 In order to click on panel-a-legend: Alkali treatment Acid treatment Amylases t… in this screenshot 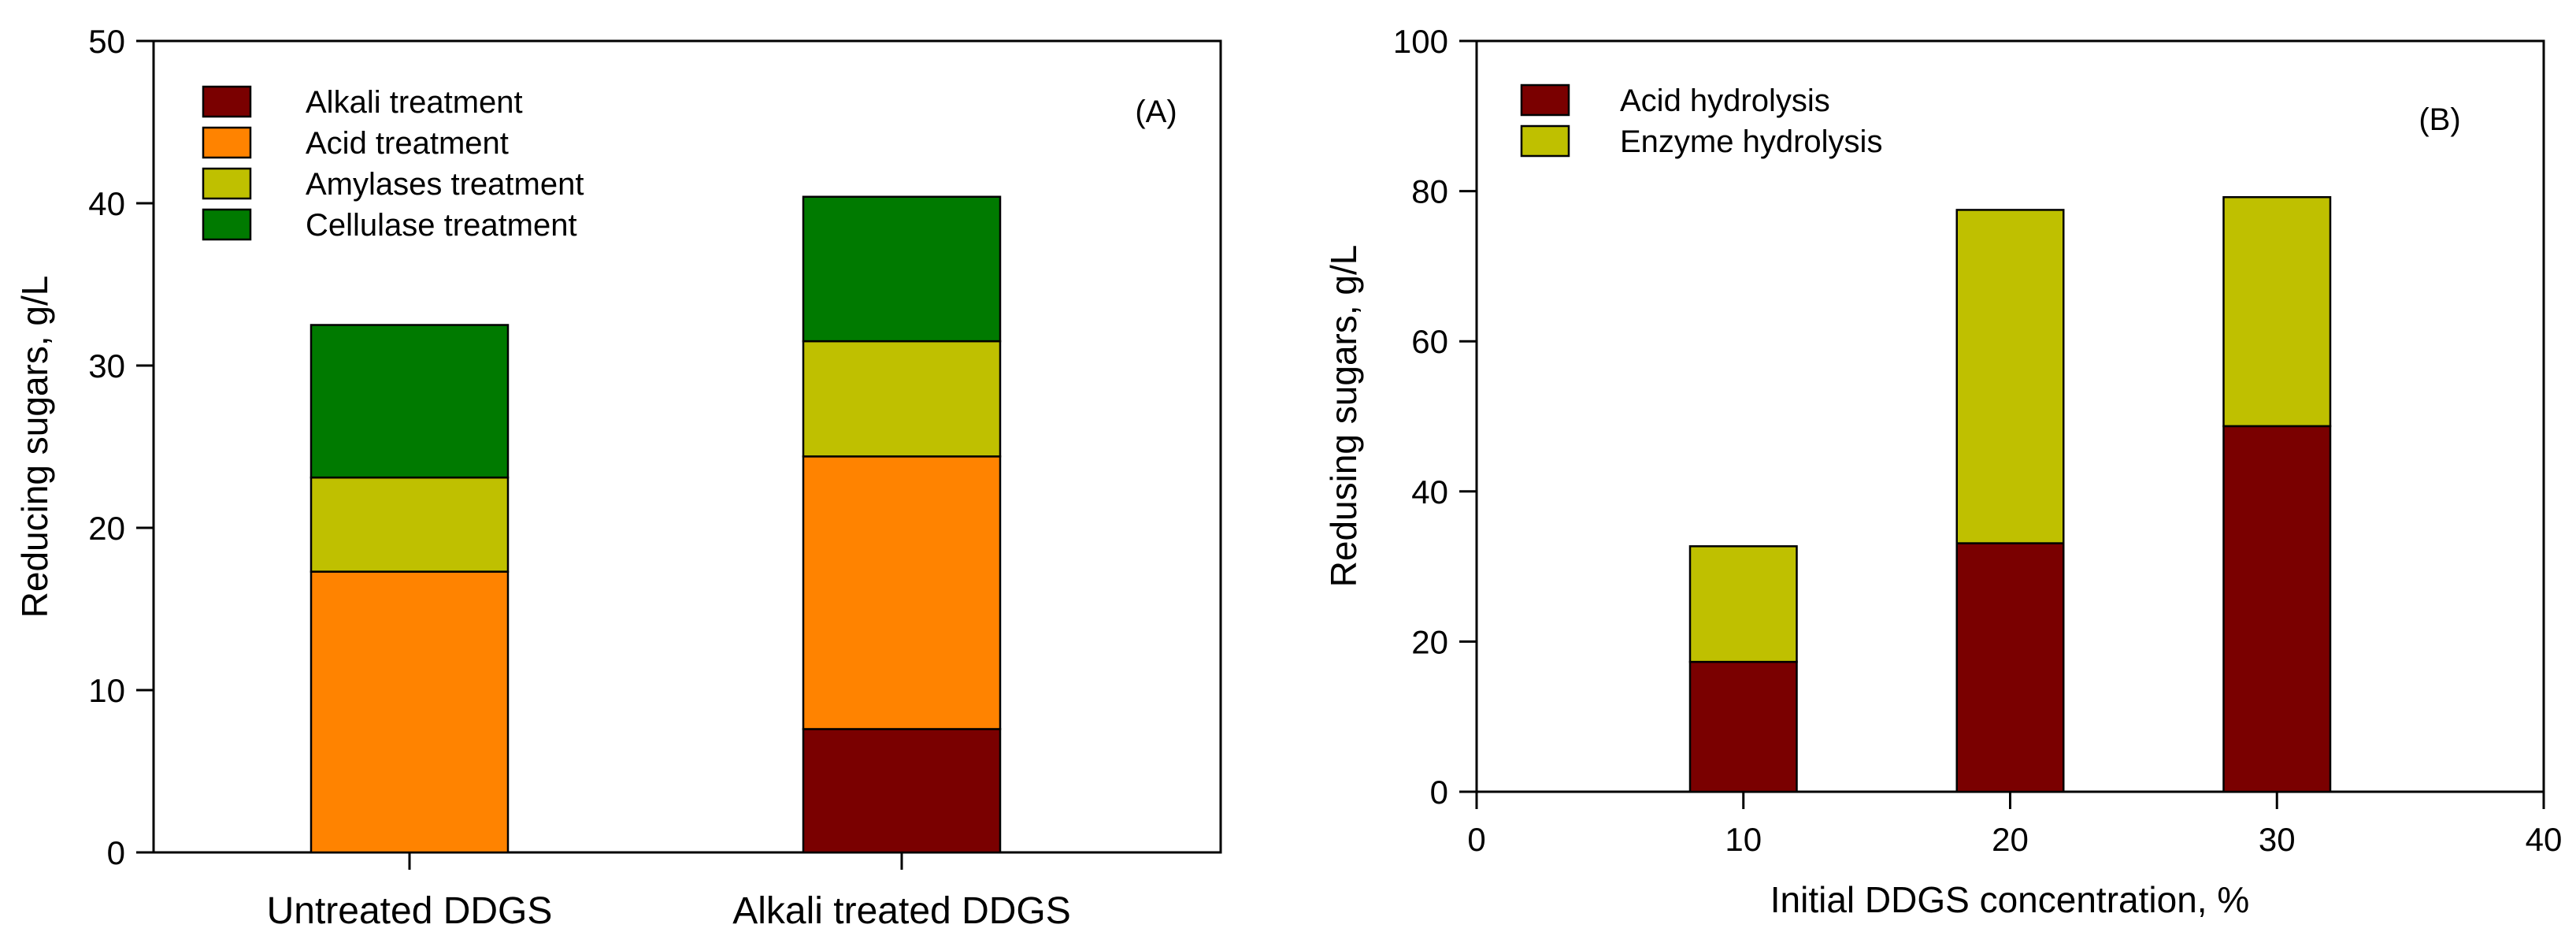, I will do `click(393, 164)`.